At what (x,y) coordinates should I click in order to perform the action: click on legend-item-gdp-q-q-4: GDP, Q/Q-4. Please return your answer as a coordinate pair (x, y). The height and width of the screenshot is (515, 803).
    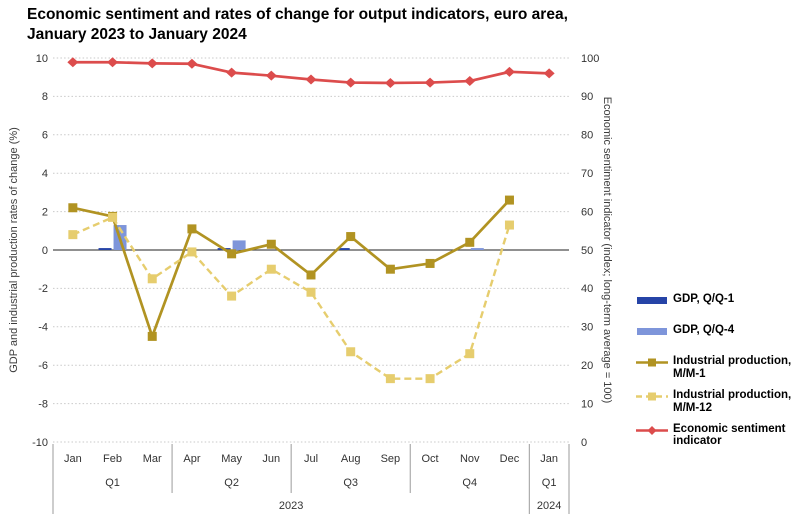
    Looking at the image, I should click on (719, 331).